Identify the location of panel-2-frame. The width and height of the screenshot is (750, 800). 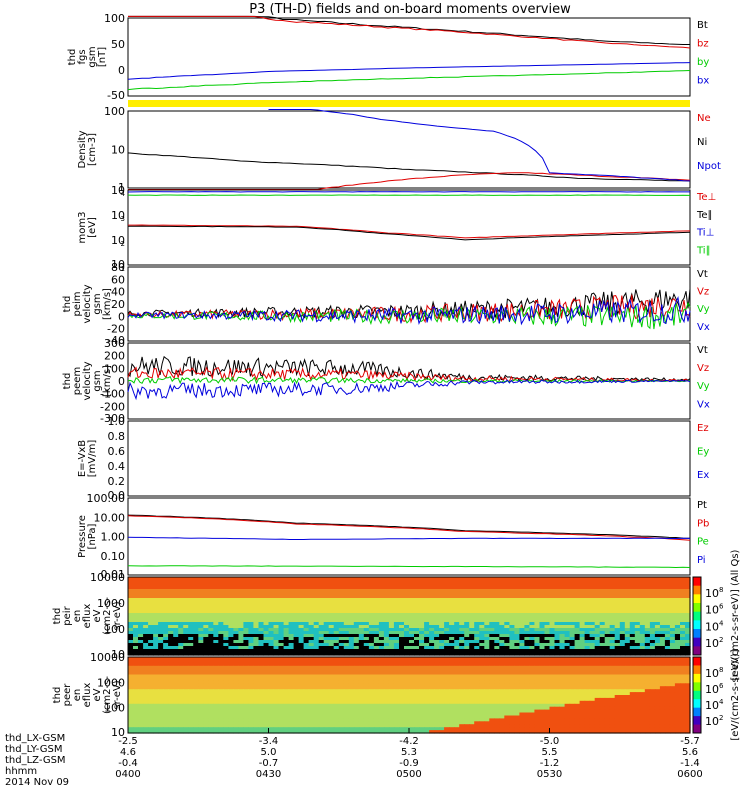
(409, 227).